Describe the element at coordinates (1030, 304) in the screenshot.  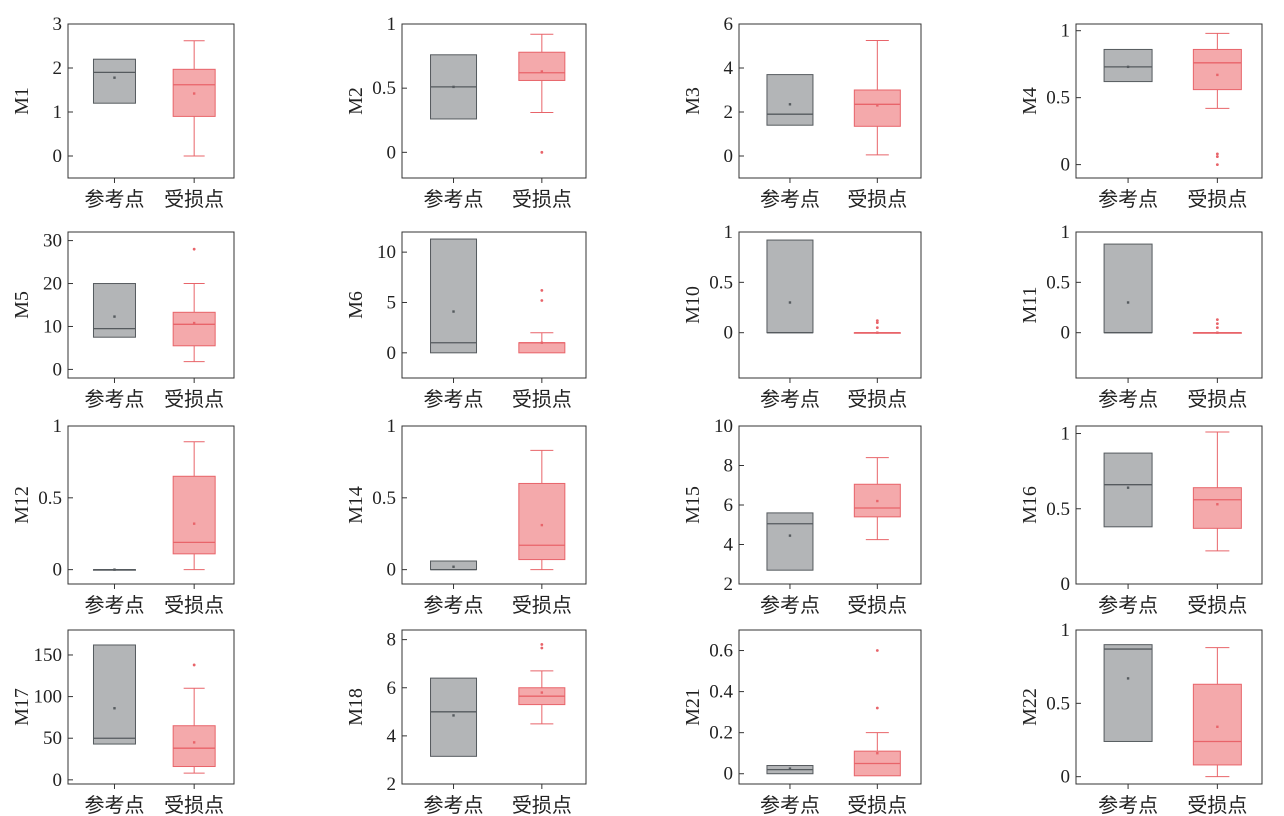
I see `y-axis-label: M11` at that location.